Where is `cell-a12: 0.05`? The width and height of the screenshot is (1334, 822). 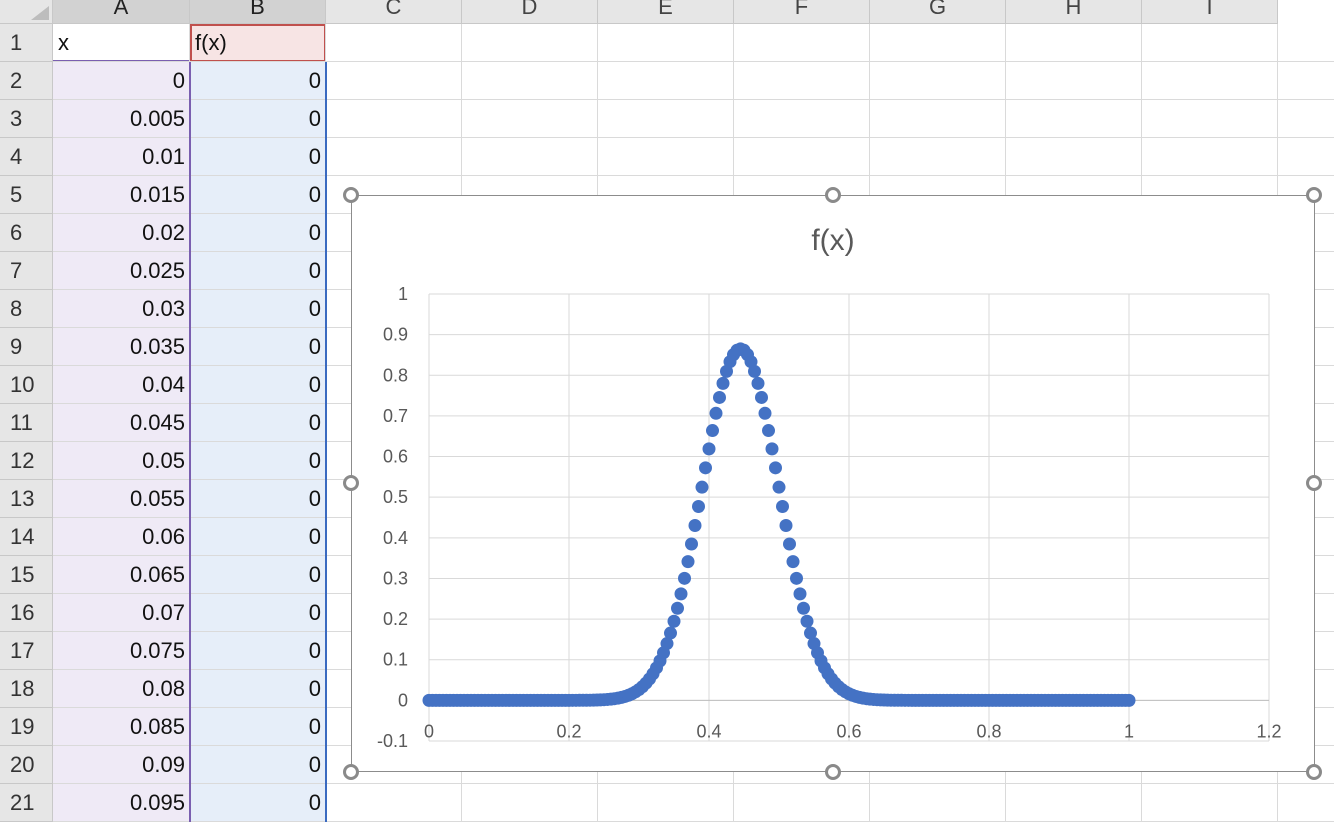 cell-a12: 0.05 is located at coordinates (163, 460).